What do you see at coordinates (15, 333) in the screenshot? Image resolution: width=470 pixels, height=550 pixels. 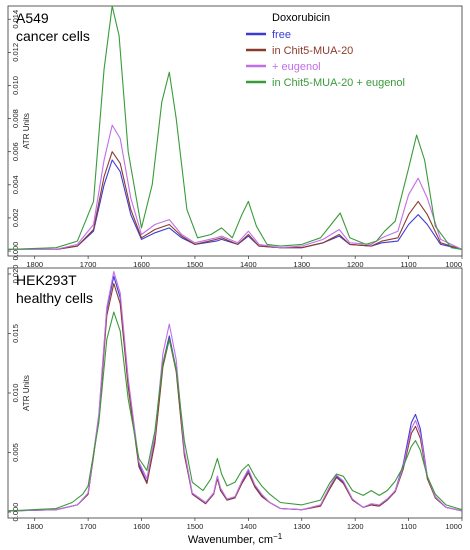 I see `y-tick-label: 0.015` at bounding box center [15, 333].